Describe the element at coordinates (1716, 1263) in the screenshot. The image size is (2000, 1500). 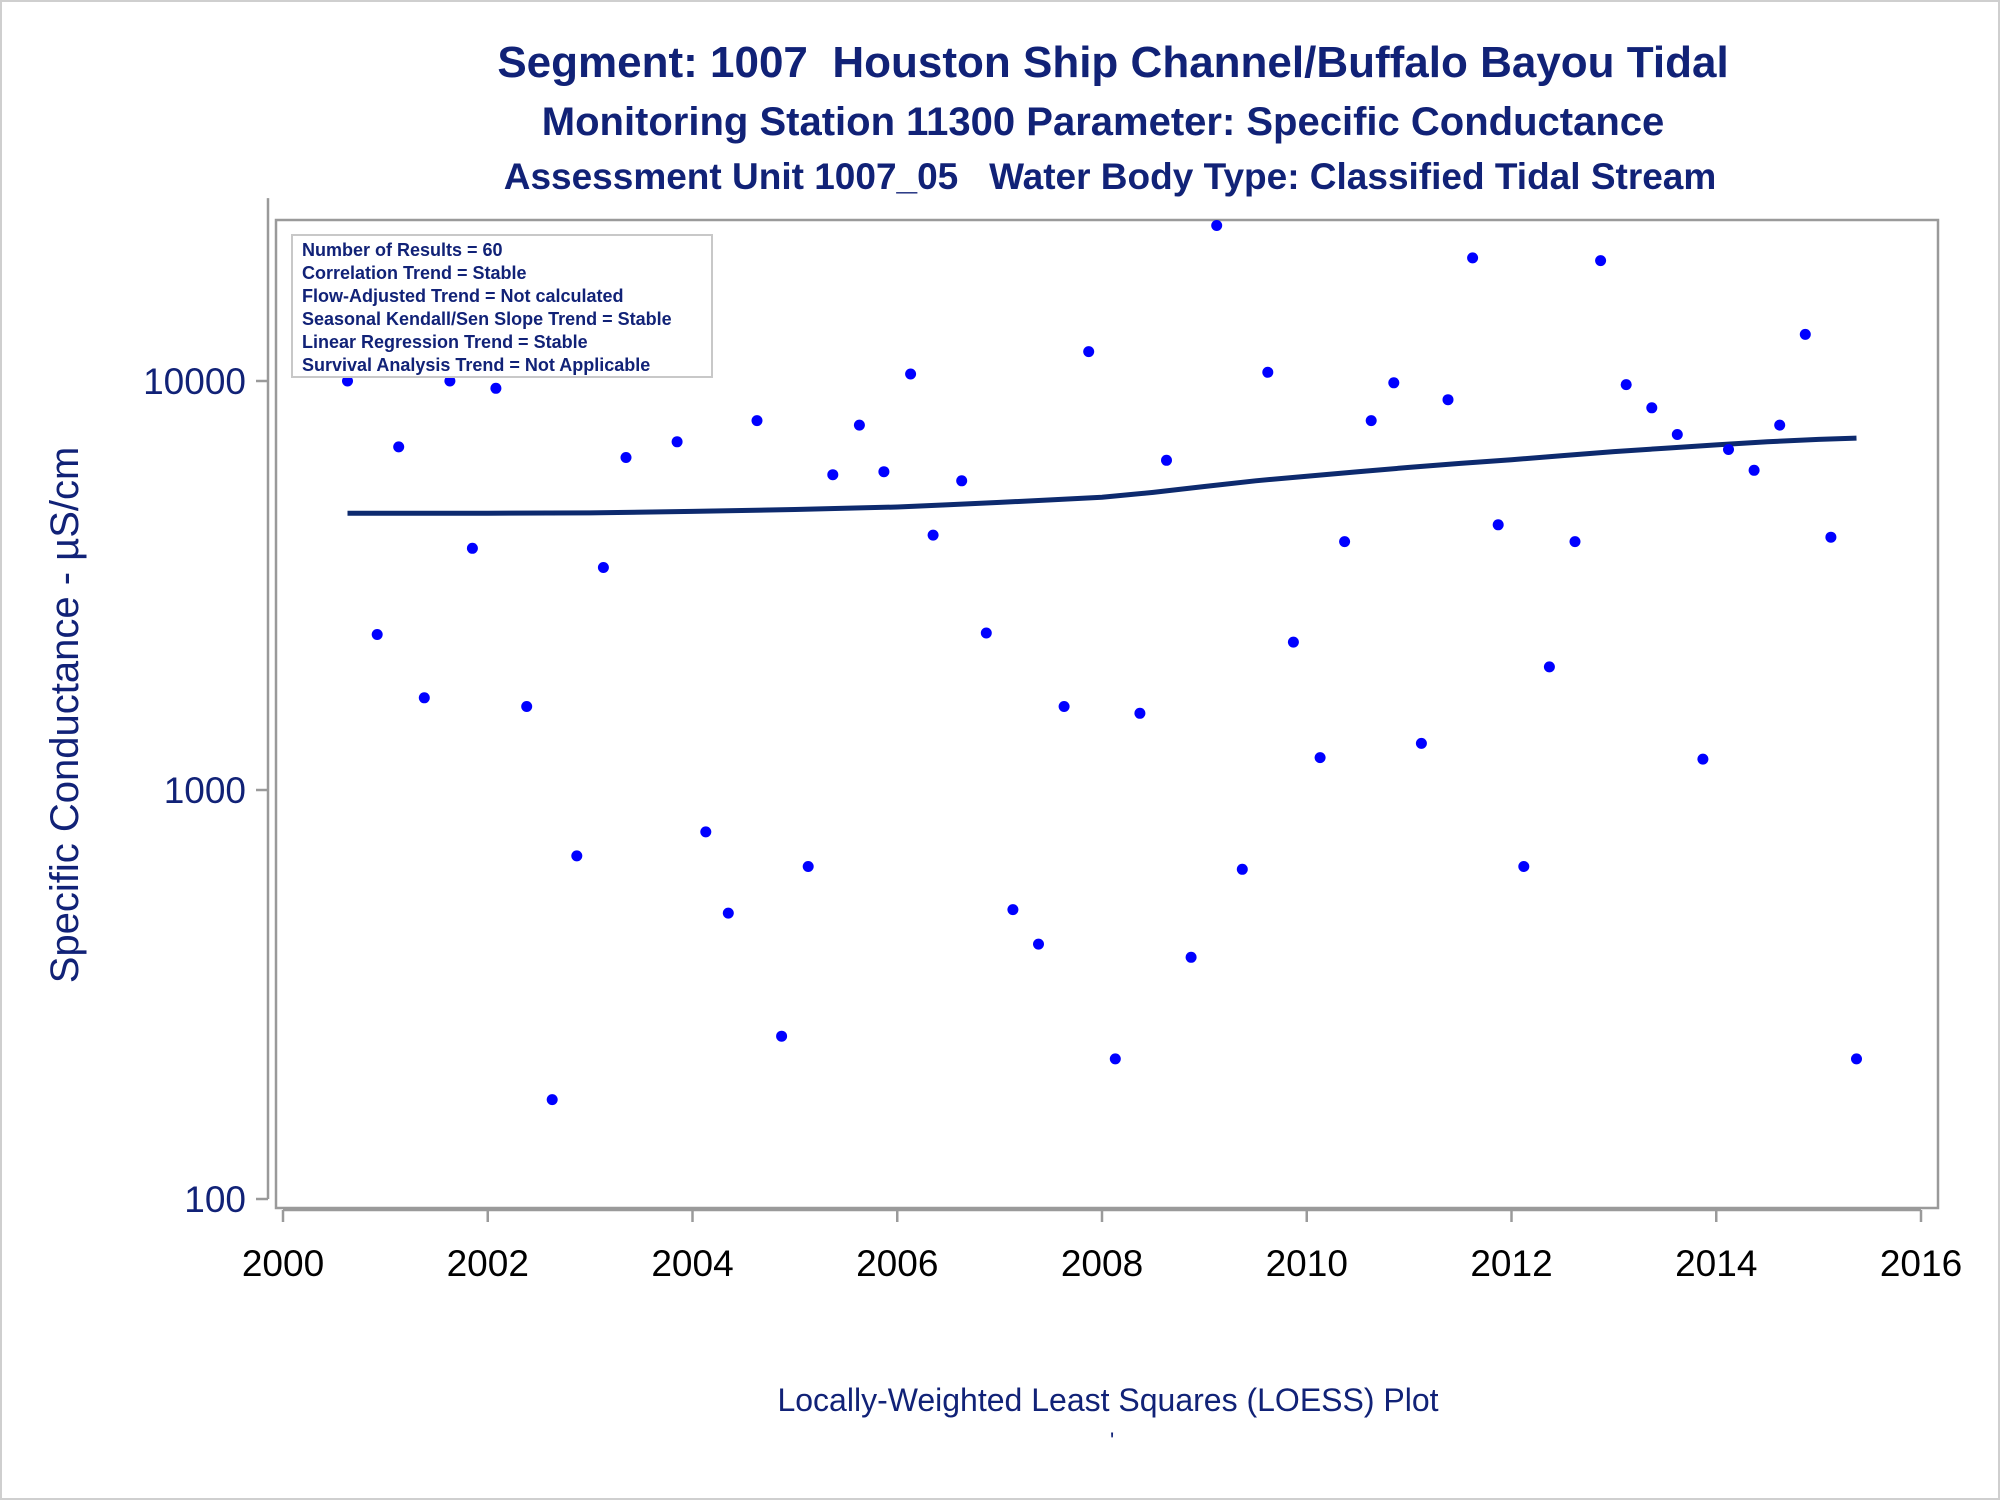
I see `x-tick-label: 2014` at that location.